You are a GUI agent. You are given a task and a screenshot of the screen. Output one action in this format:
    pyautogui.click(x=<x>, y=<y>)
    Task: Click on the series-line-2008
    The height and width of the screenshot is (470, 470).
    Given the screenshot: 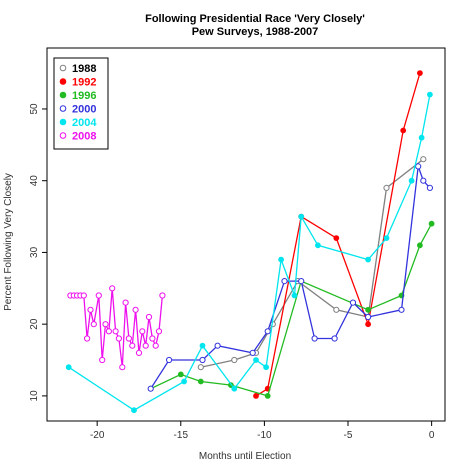 What is the action you would take?
    pyautogui.click(x=117, y=328)
    